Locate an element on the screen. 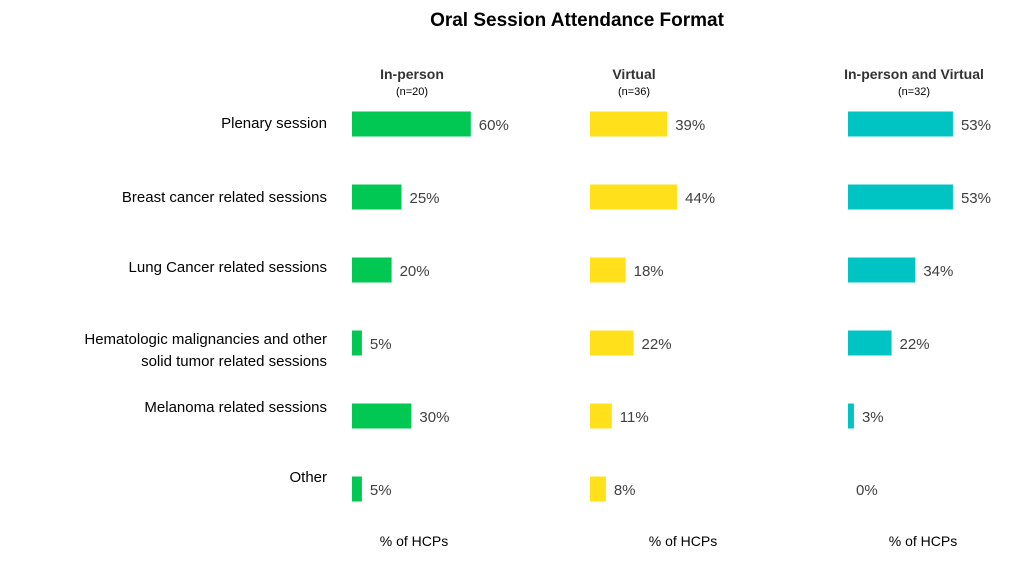 The image size is (1019, 574). category-label-line: Lung Cancer related sessions is located at coordinates (228, 267).